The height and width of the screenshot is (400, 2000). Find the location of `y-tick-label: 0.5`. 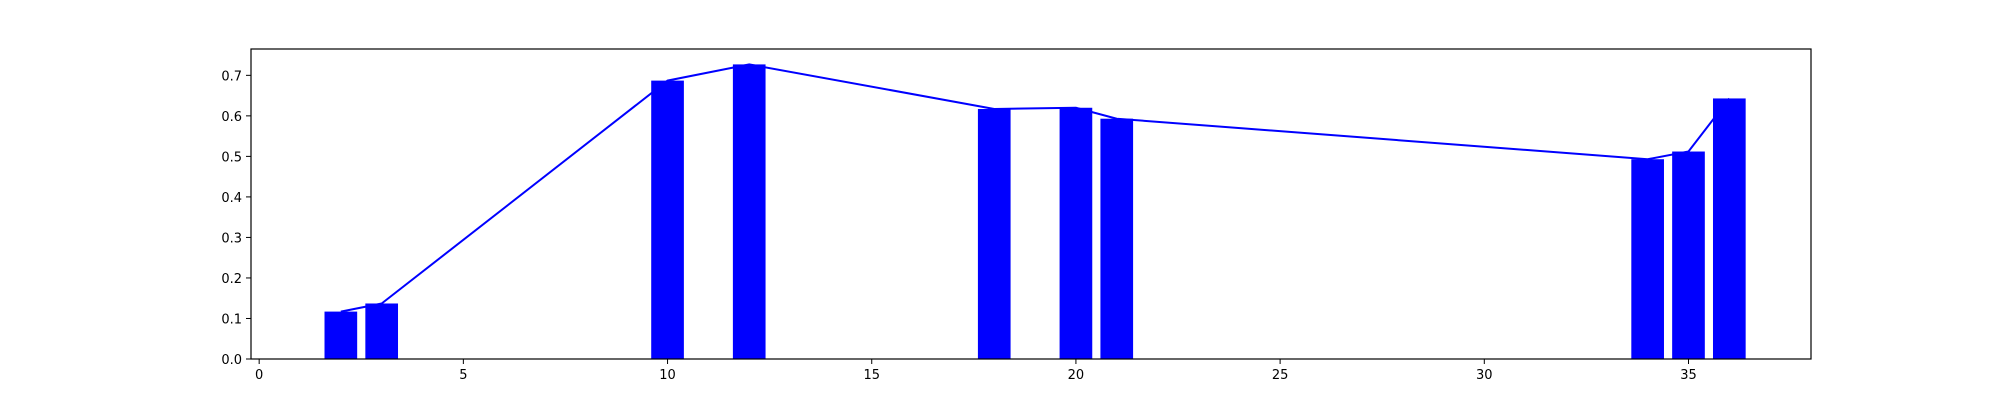

y-tick-label: 0.5 is located at coordinates (231, 157).